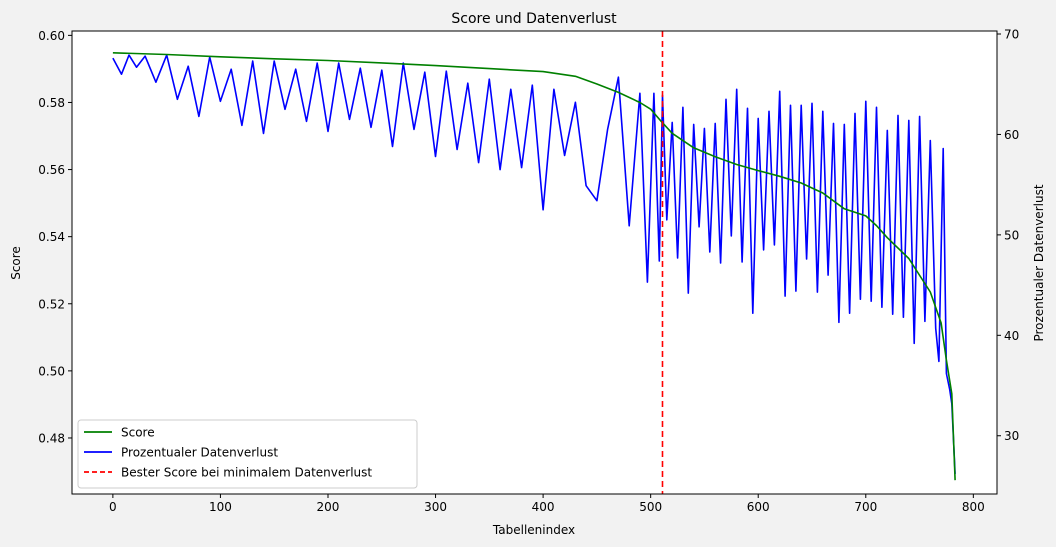  What do you see at coordinates (1039, 262) in the screenshot?
I see `y2-axis-label: Prozentualer Datenverlust` at bounding box center [1039, 262].